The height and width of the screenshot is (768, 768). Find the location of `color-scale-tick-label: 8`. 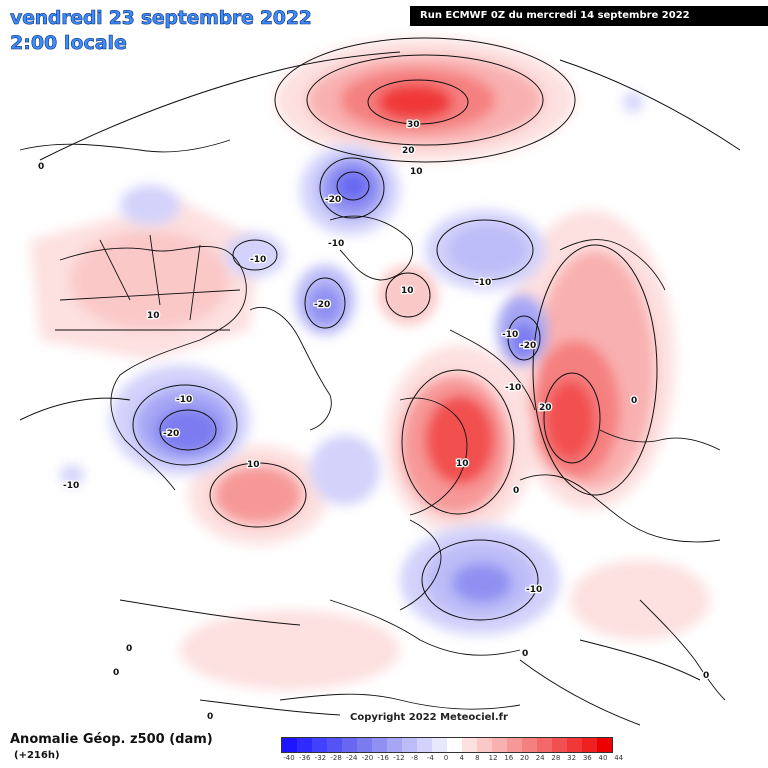

color-scale-tick-label: 8 is located at coordinates (477, 758).